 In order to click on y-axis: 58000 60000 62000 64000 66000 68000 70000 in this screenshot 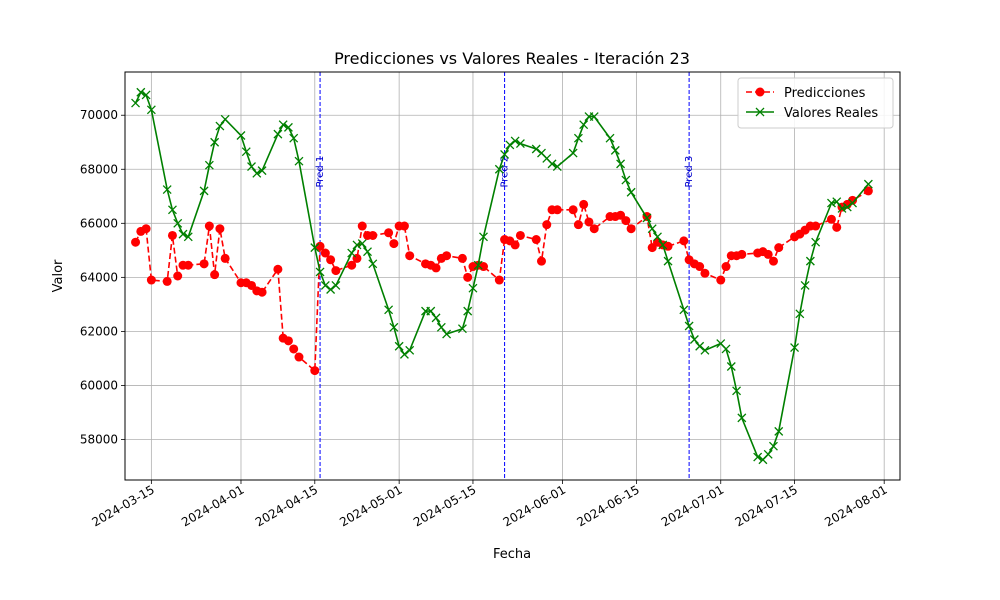, I will do `click(102, 277)`.